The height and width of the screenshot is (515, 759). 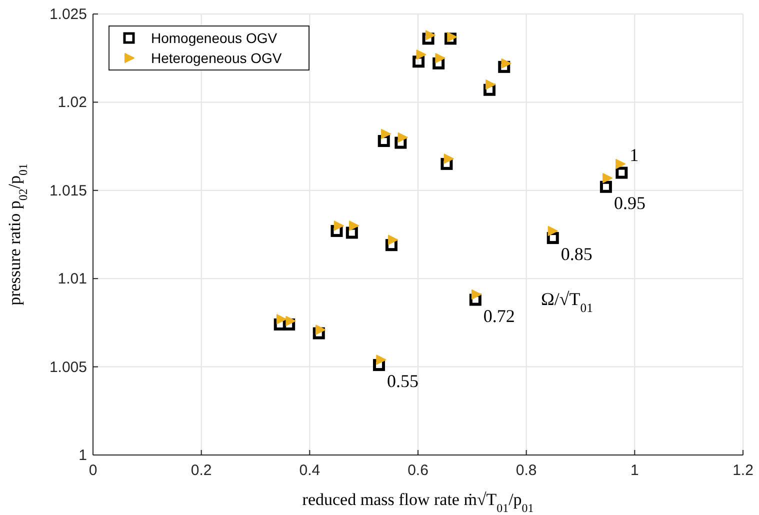 I want to click on annotation: 0.72, so click(x=499, y=316).